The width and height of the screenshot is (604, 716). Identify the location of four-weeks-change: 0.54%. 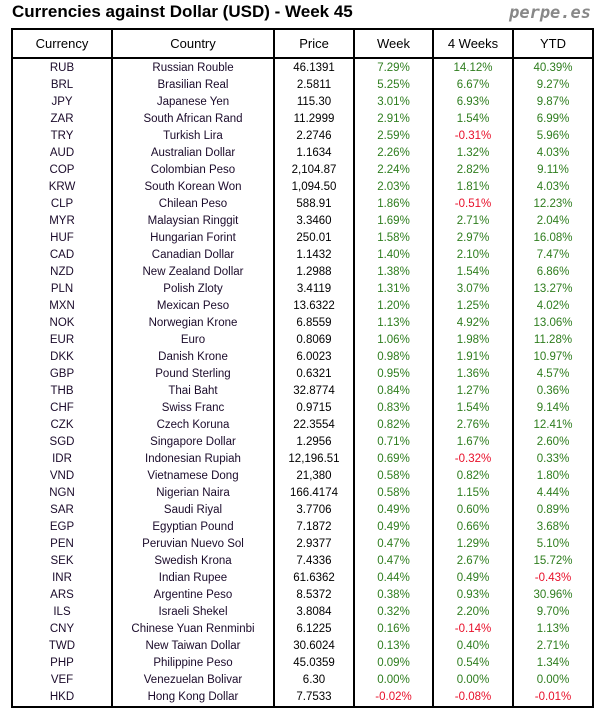
(473, 663).